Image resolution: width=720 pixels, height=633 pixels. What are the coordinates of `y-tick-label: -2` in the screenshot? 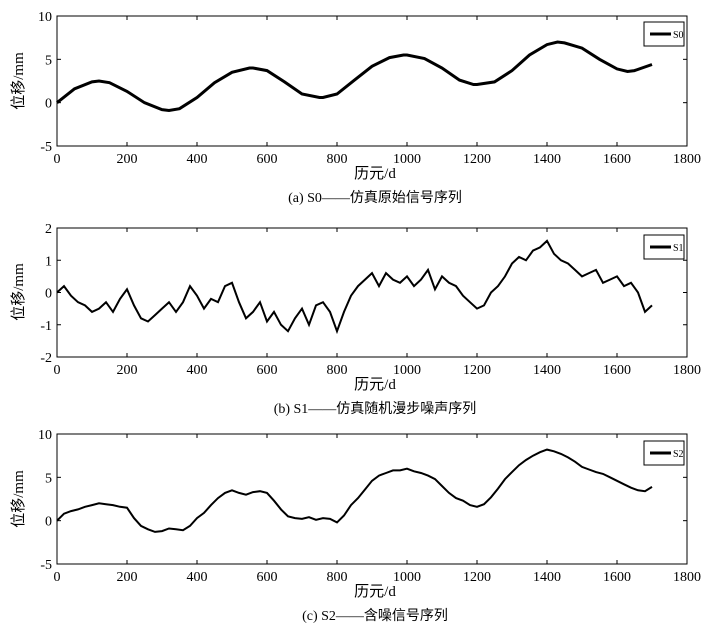 It's located at (46, 358).